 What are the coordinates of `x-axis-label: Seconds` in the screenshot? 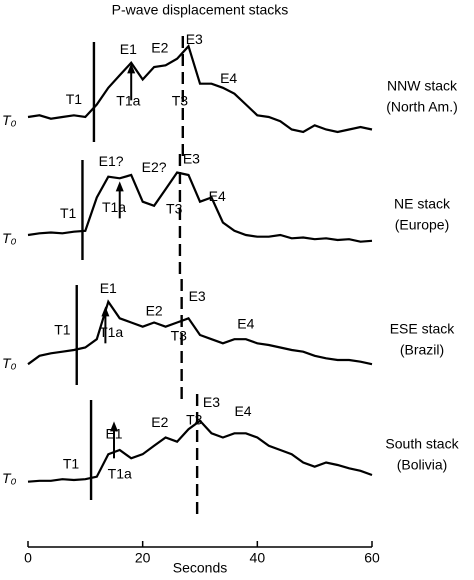 It's located at (200, 568).